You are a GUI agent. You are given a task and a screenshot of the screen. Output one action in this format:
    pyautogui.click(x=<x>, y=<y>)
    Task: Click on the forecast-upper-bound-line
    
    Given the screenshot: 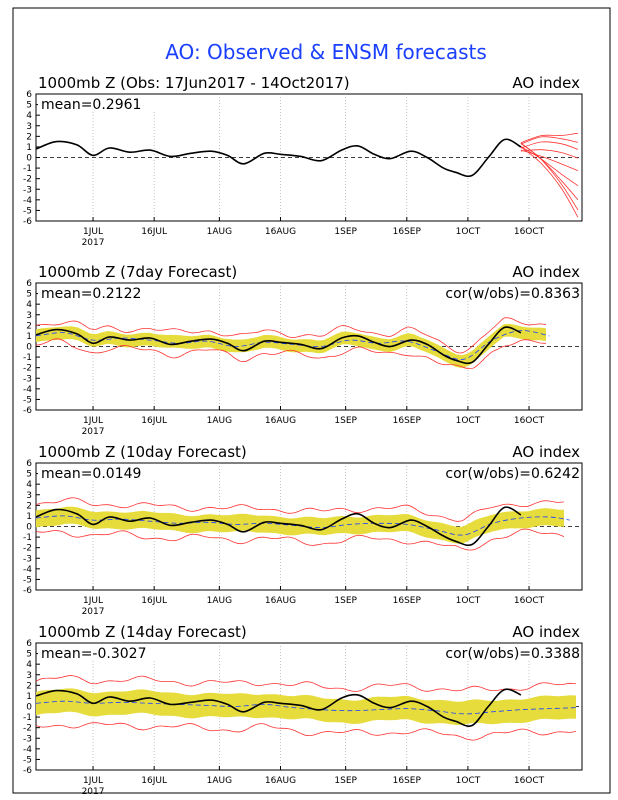 What is the action you would take?
    pyautogui.click(x=300, y=509)
    